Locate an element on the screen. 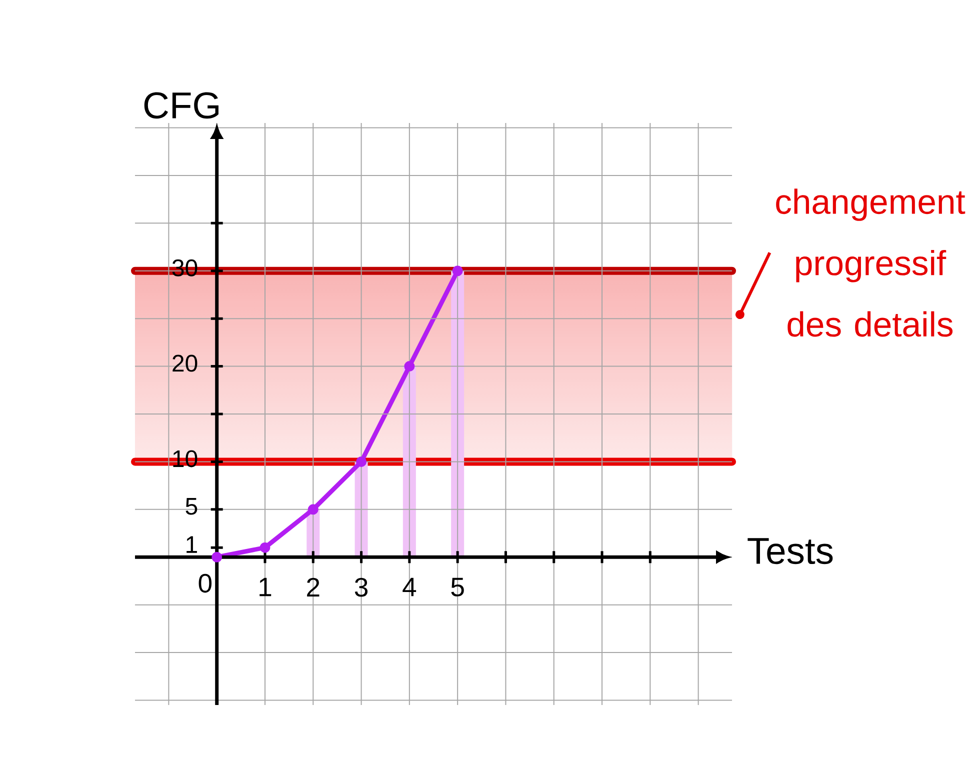  y-tick-label: 1 is located at coordinates (191, 544).